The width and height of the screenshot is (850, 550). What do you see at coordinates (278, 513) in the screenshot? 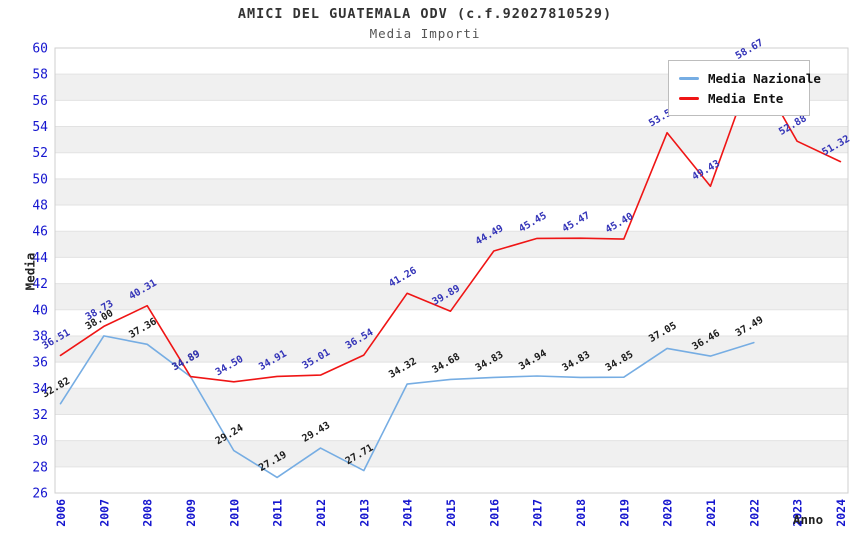
I see `svg-text: 2011` at bounding box center [278, 513].